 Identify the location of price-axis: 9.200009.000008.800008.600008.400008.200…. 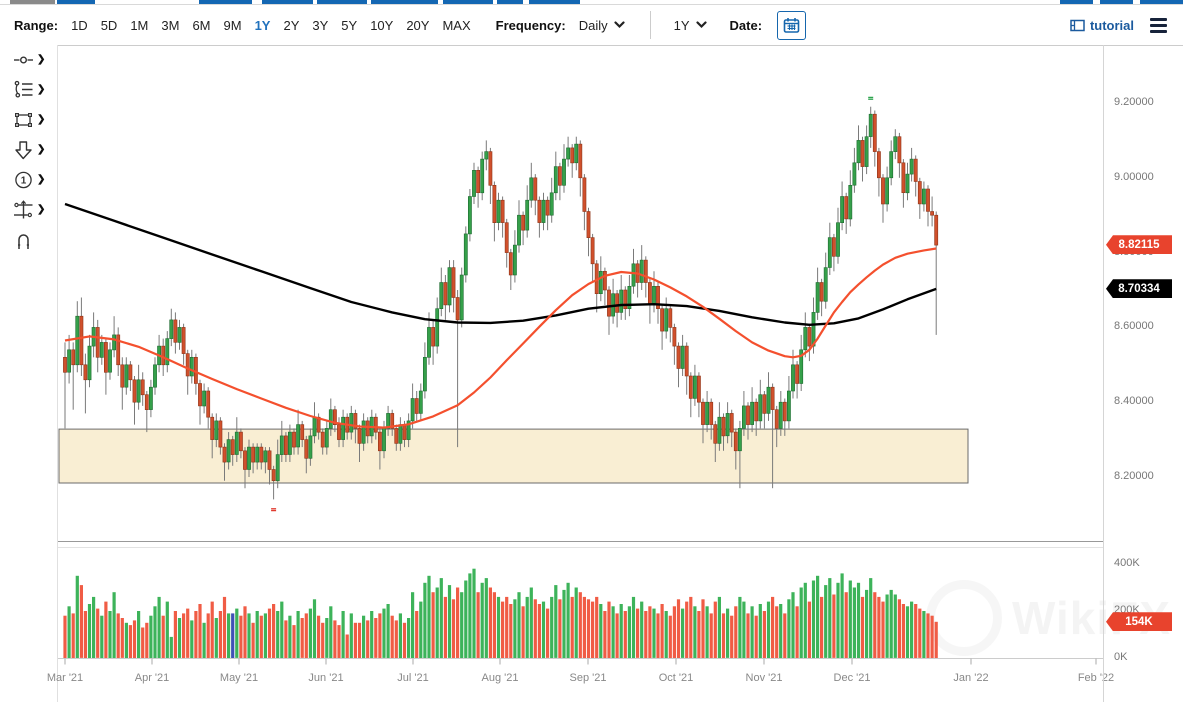
(1143, 373).